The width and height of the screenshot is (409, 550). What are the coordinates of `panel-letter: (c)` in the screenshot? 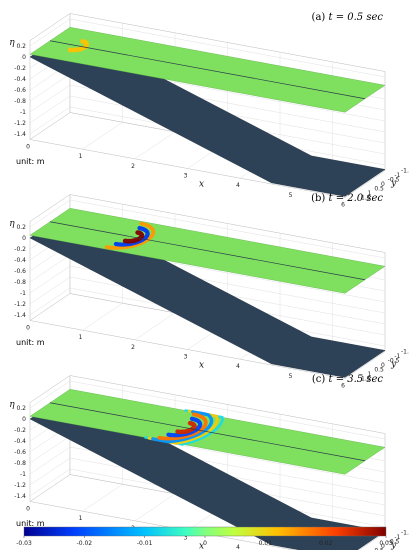 It's located at (320, 379).